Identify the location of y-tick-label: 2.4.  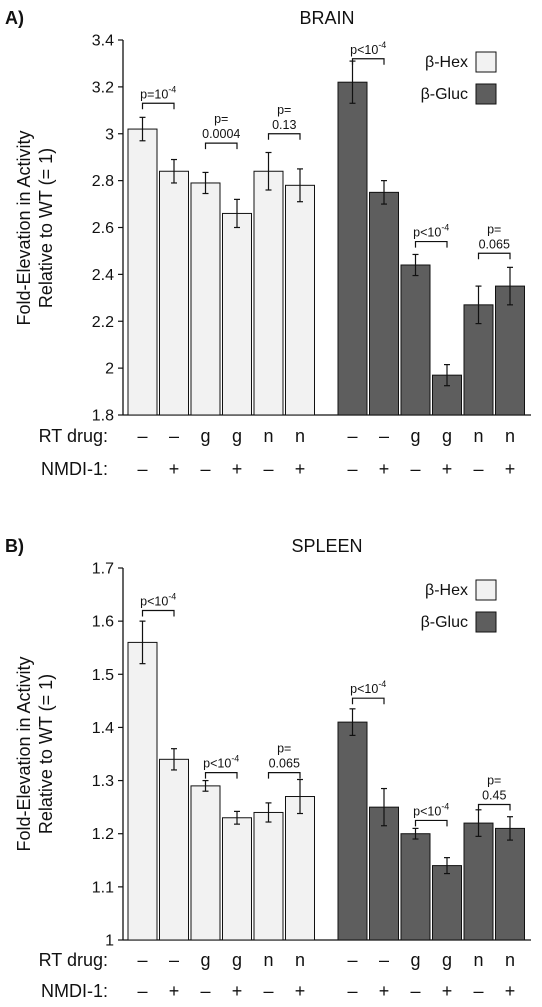
(103, 275).